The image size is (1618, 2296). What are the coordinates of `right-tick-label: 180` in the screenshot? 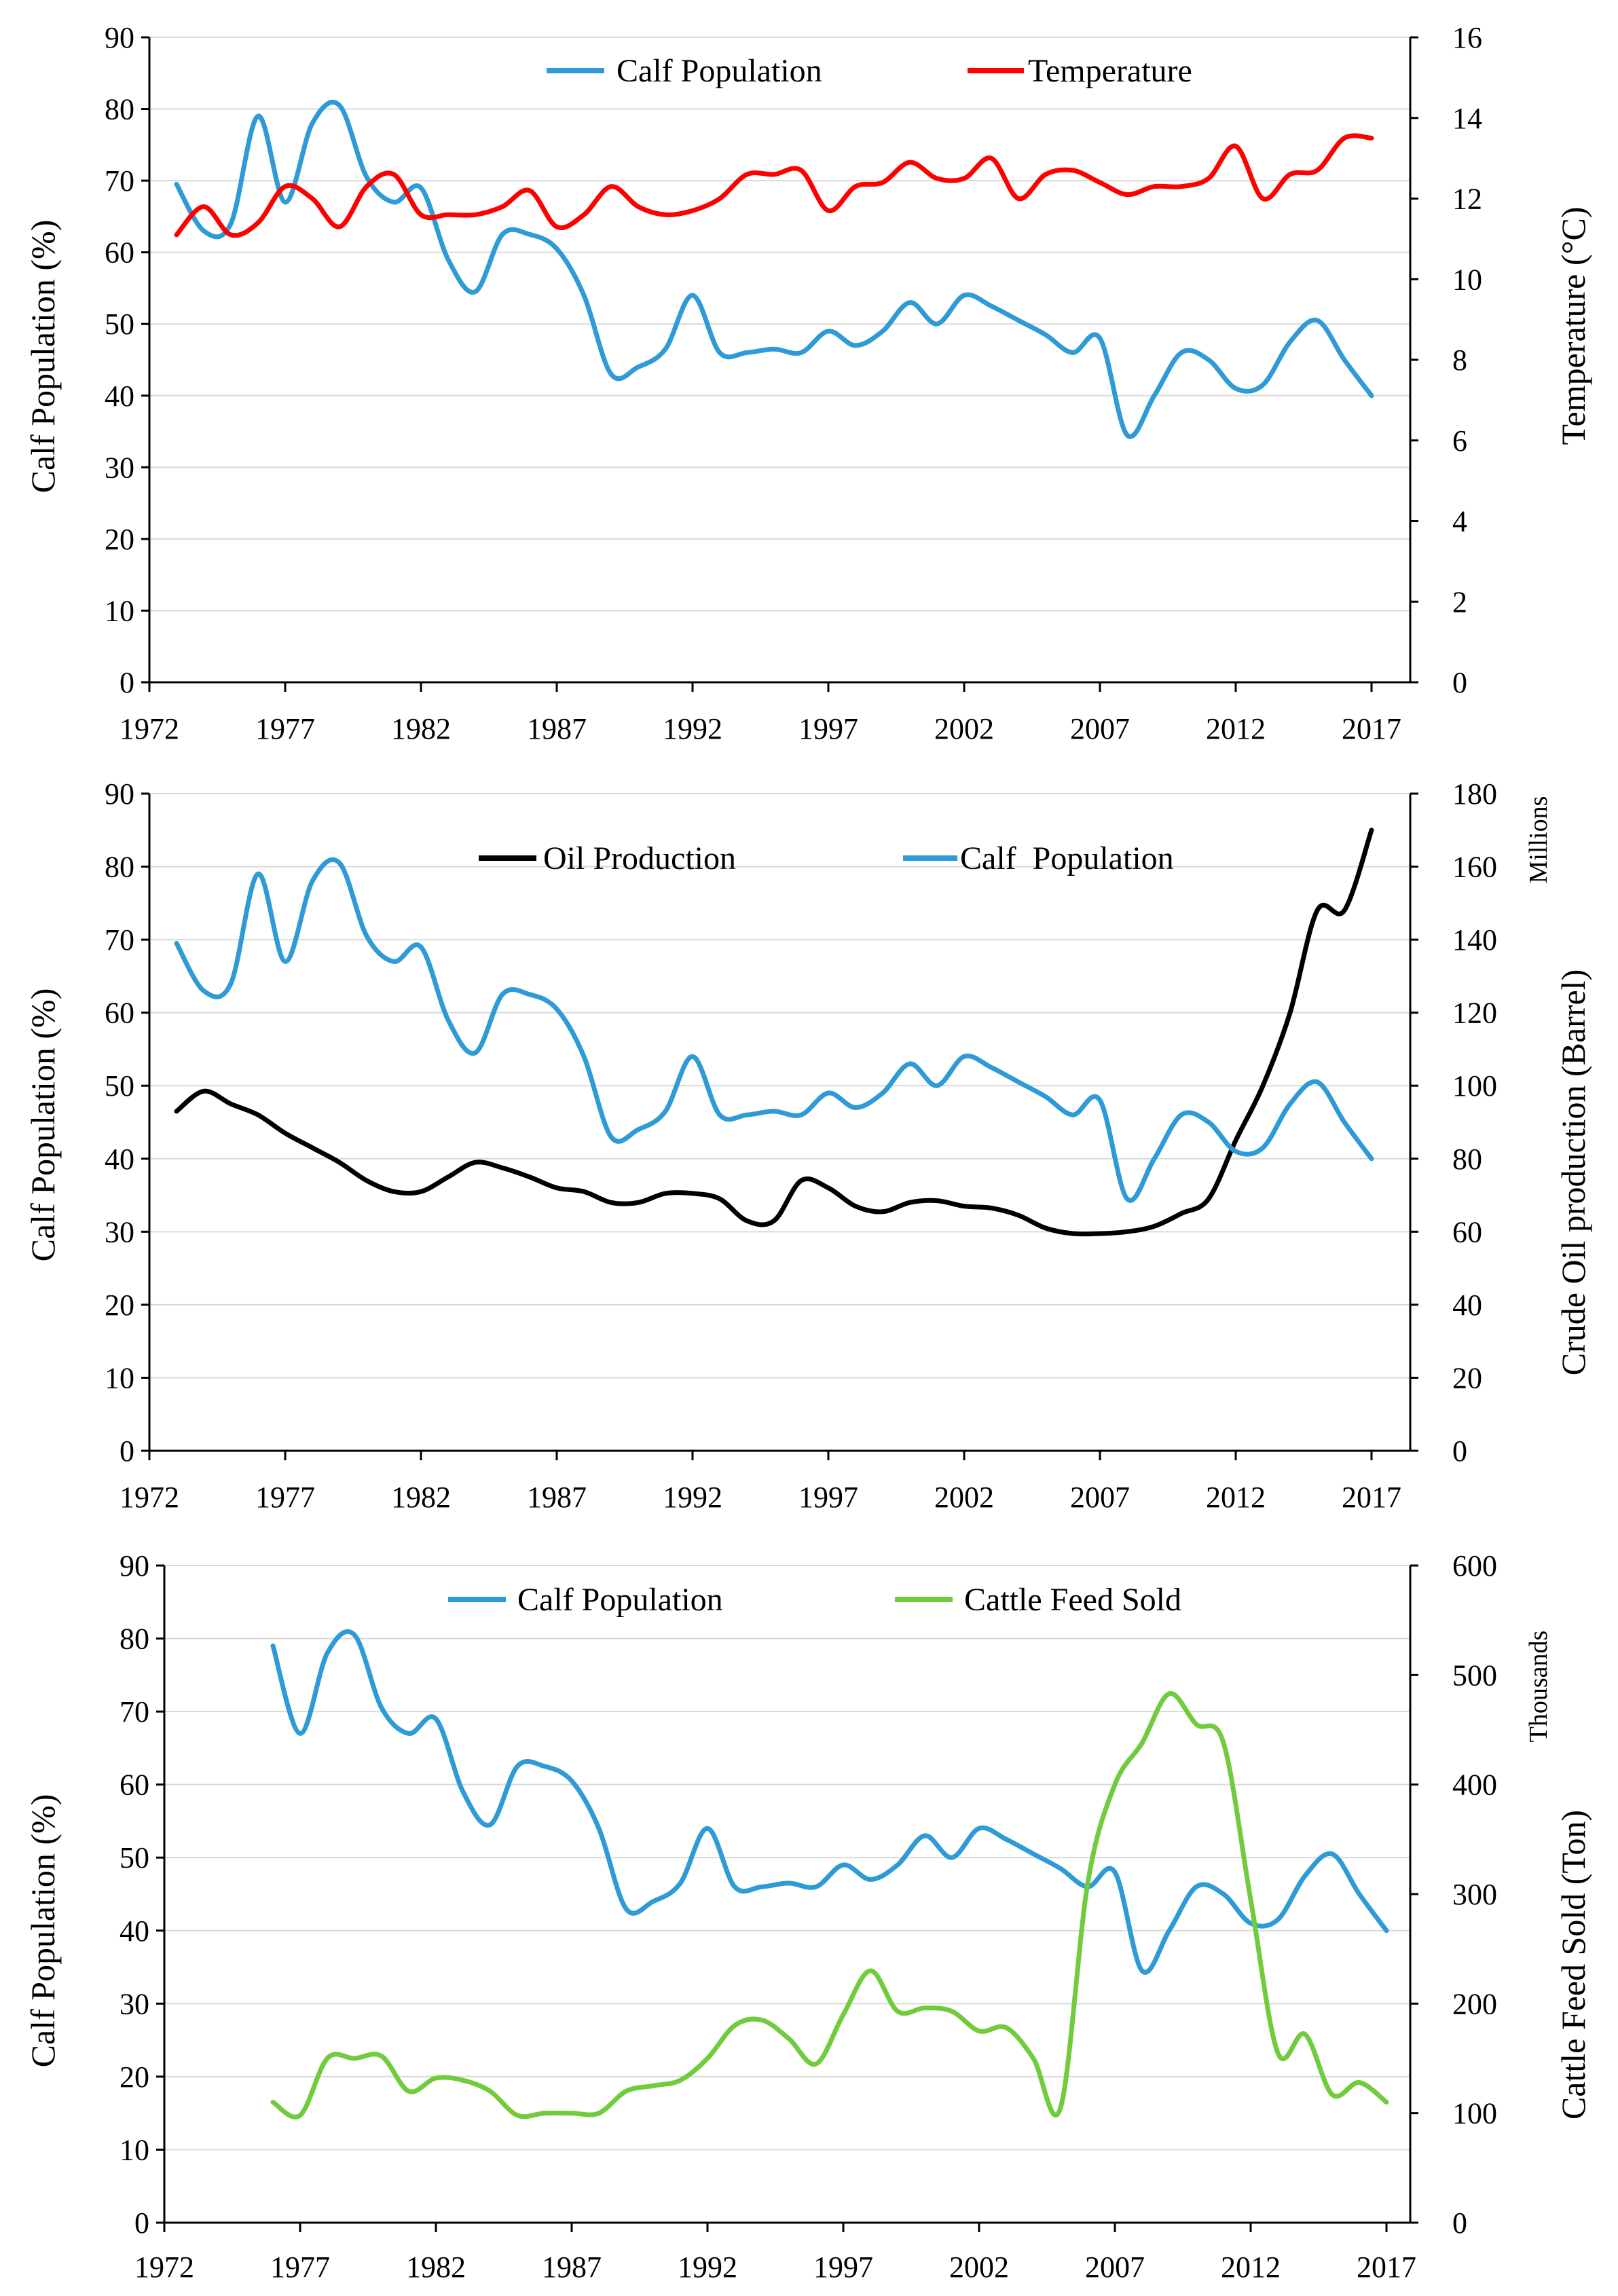 It's located at (1474, 794).